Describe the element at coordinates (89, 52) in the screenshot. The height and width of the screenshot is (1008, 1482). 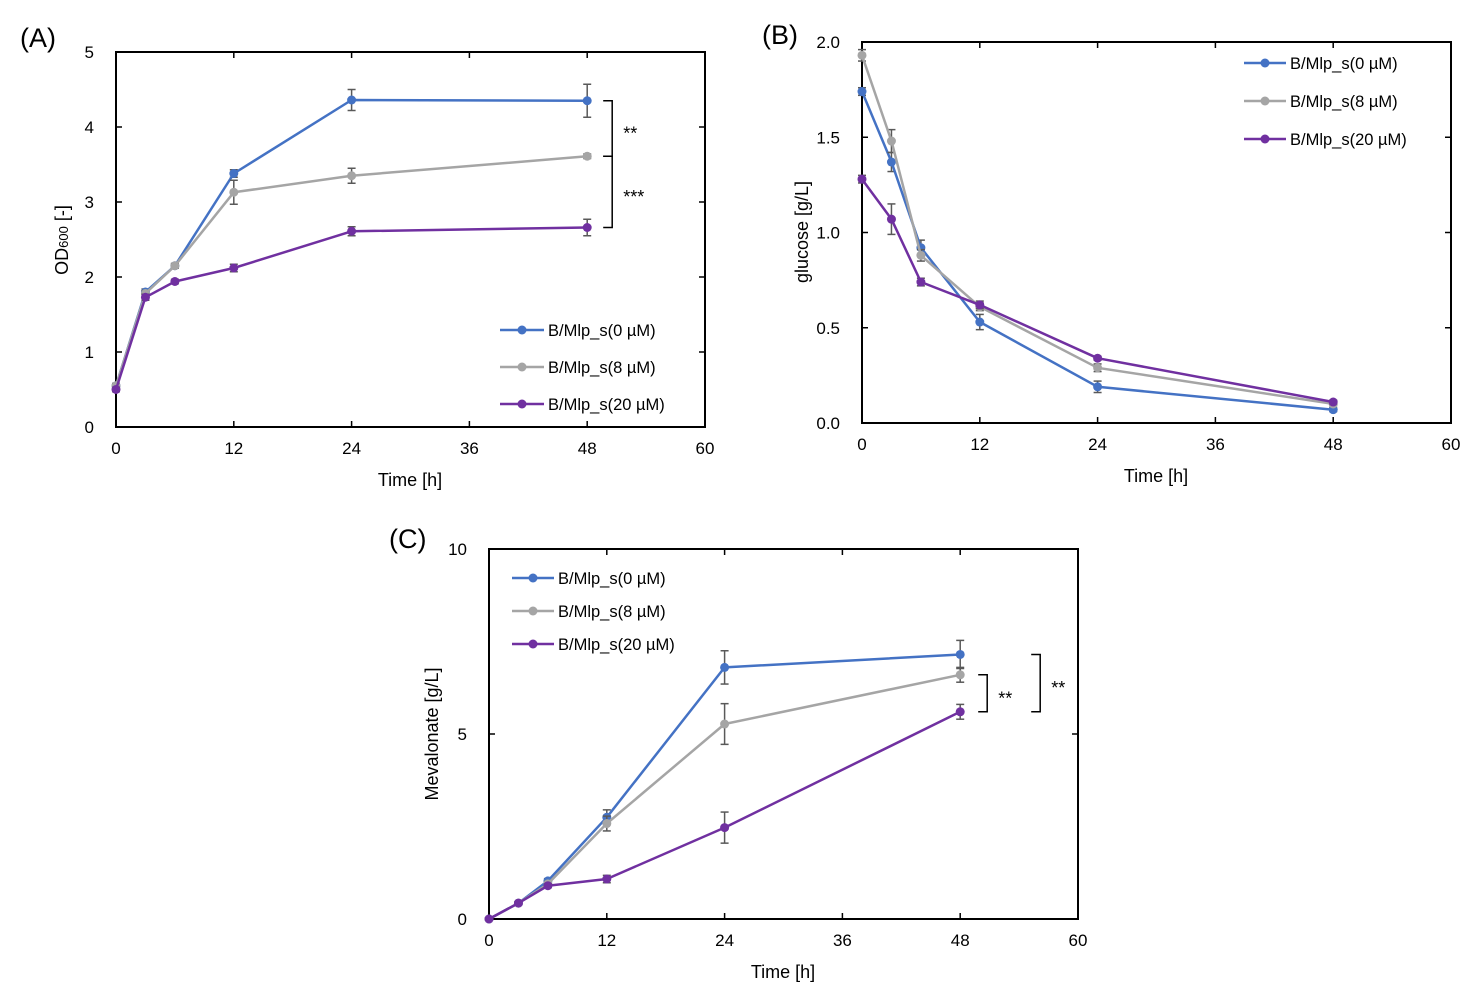
I see `y-tick-label: 5` at that location.